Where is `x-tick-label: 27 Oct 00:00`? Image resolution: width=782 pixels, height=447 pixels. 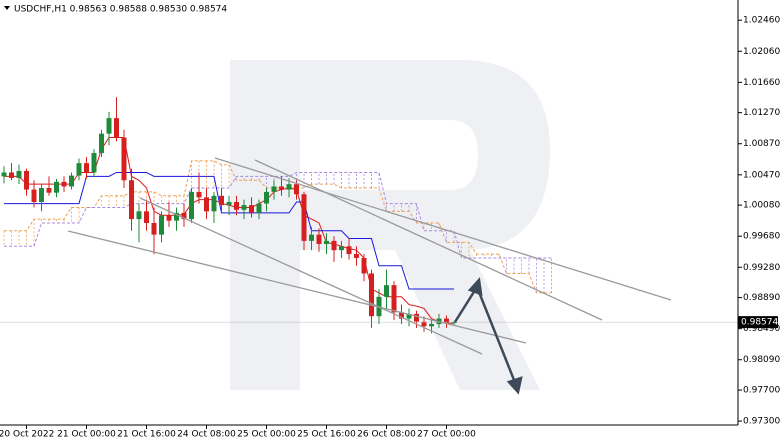
x-tick-label: 27 Oct 00:00 is located at coordinates (446, 435).